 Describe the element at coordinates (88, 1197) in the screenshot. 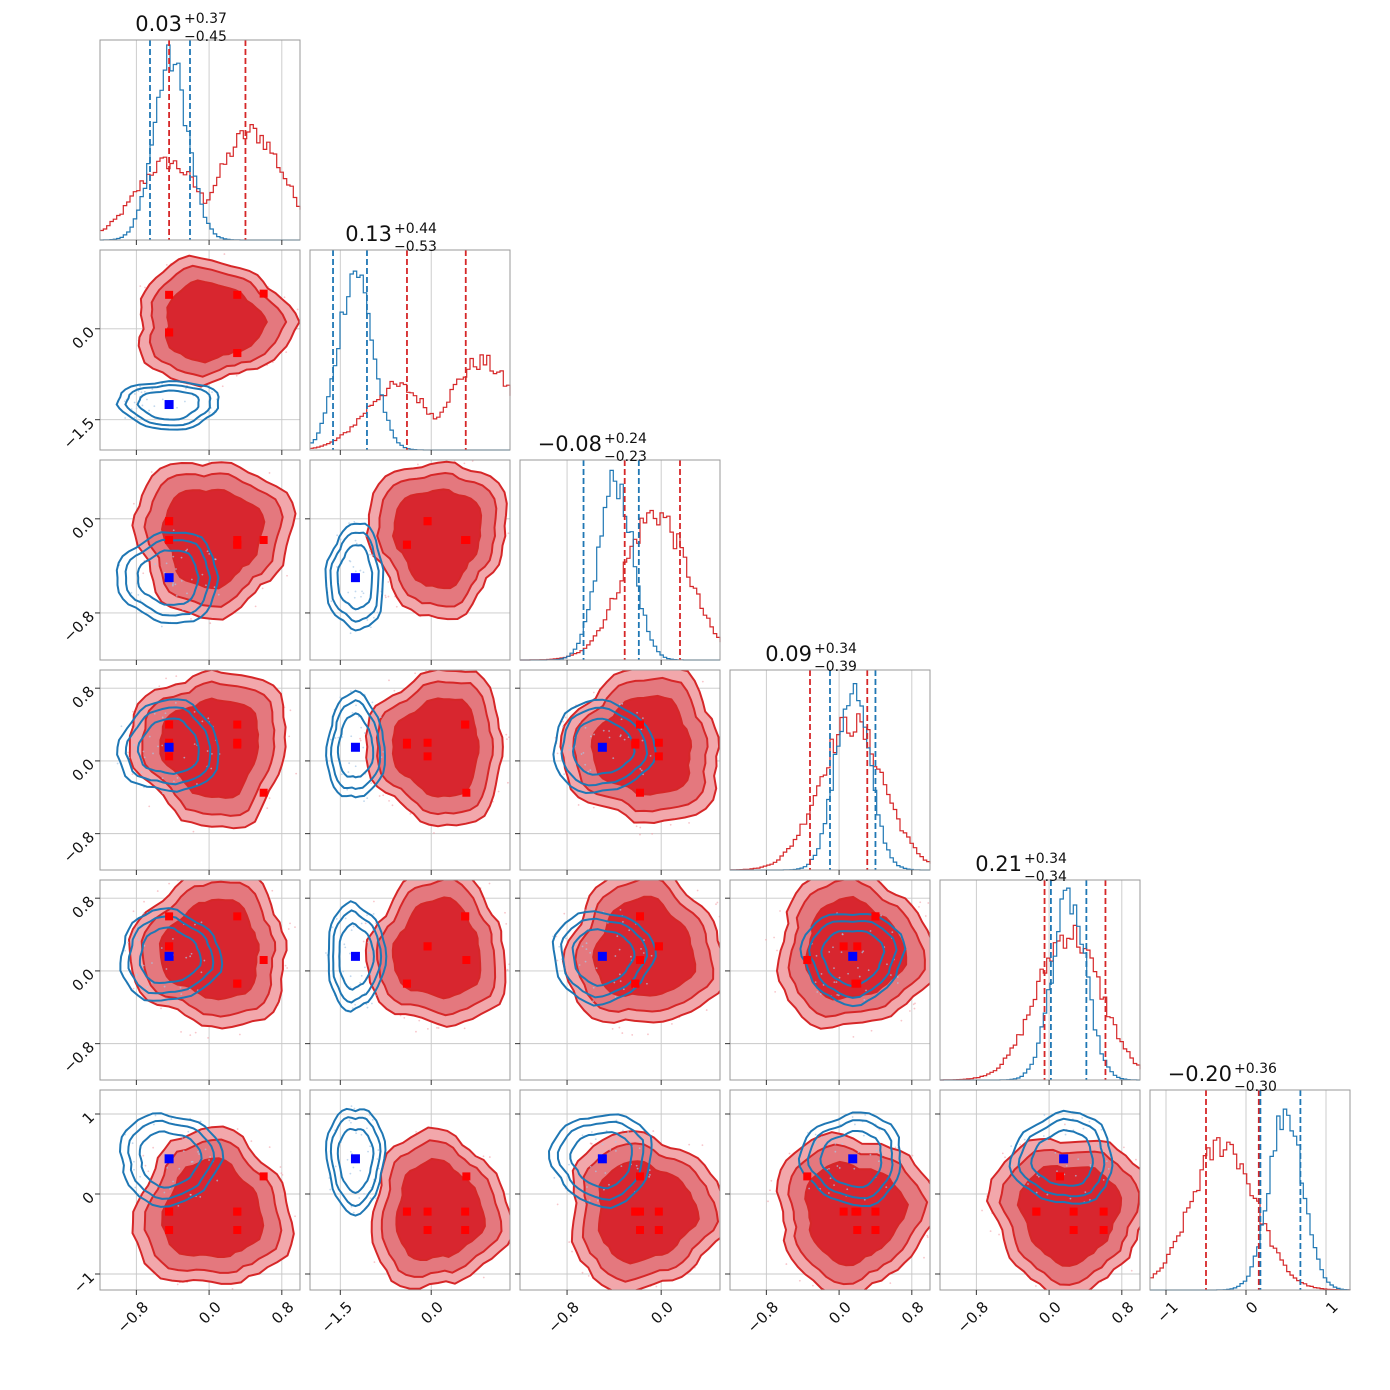

I see `y-tick-label: 0` at that location.